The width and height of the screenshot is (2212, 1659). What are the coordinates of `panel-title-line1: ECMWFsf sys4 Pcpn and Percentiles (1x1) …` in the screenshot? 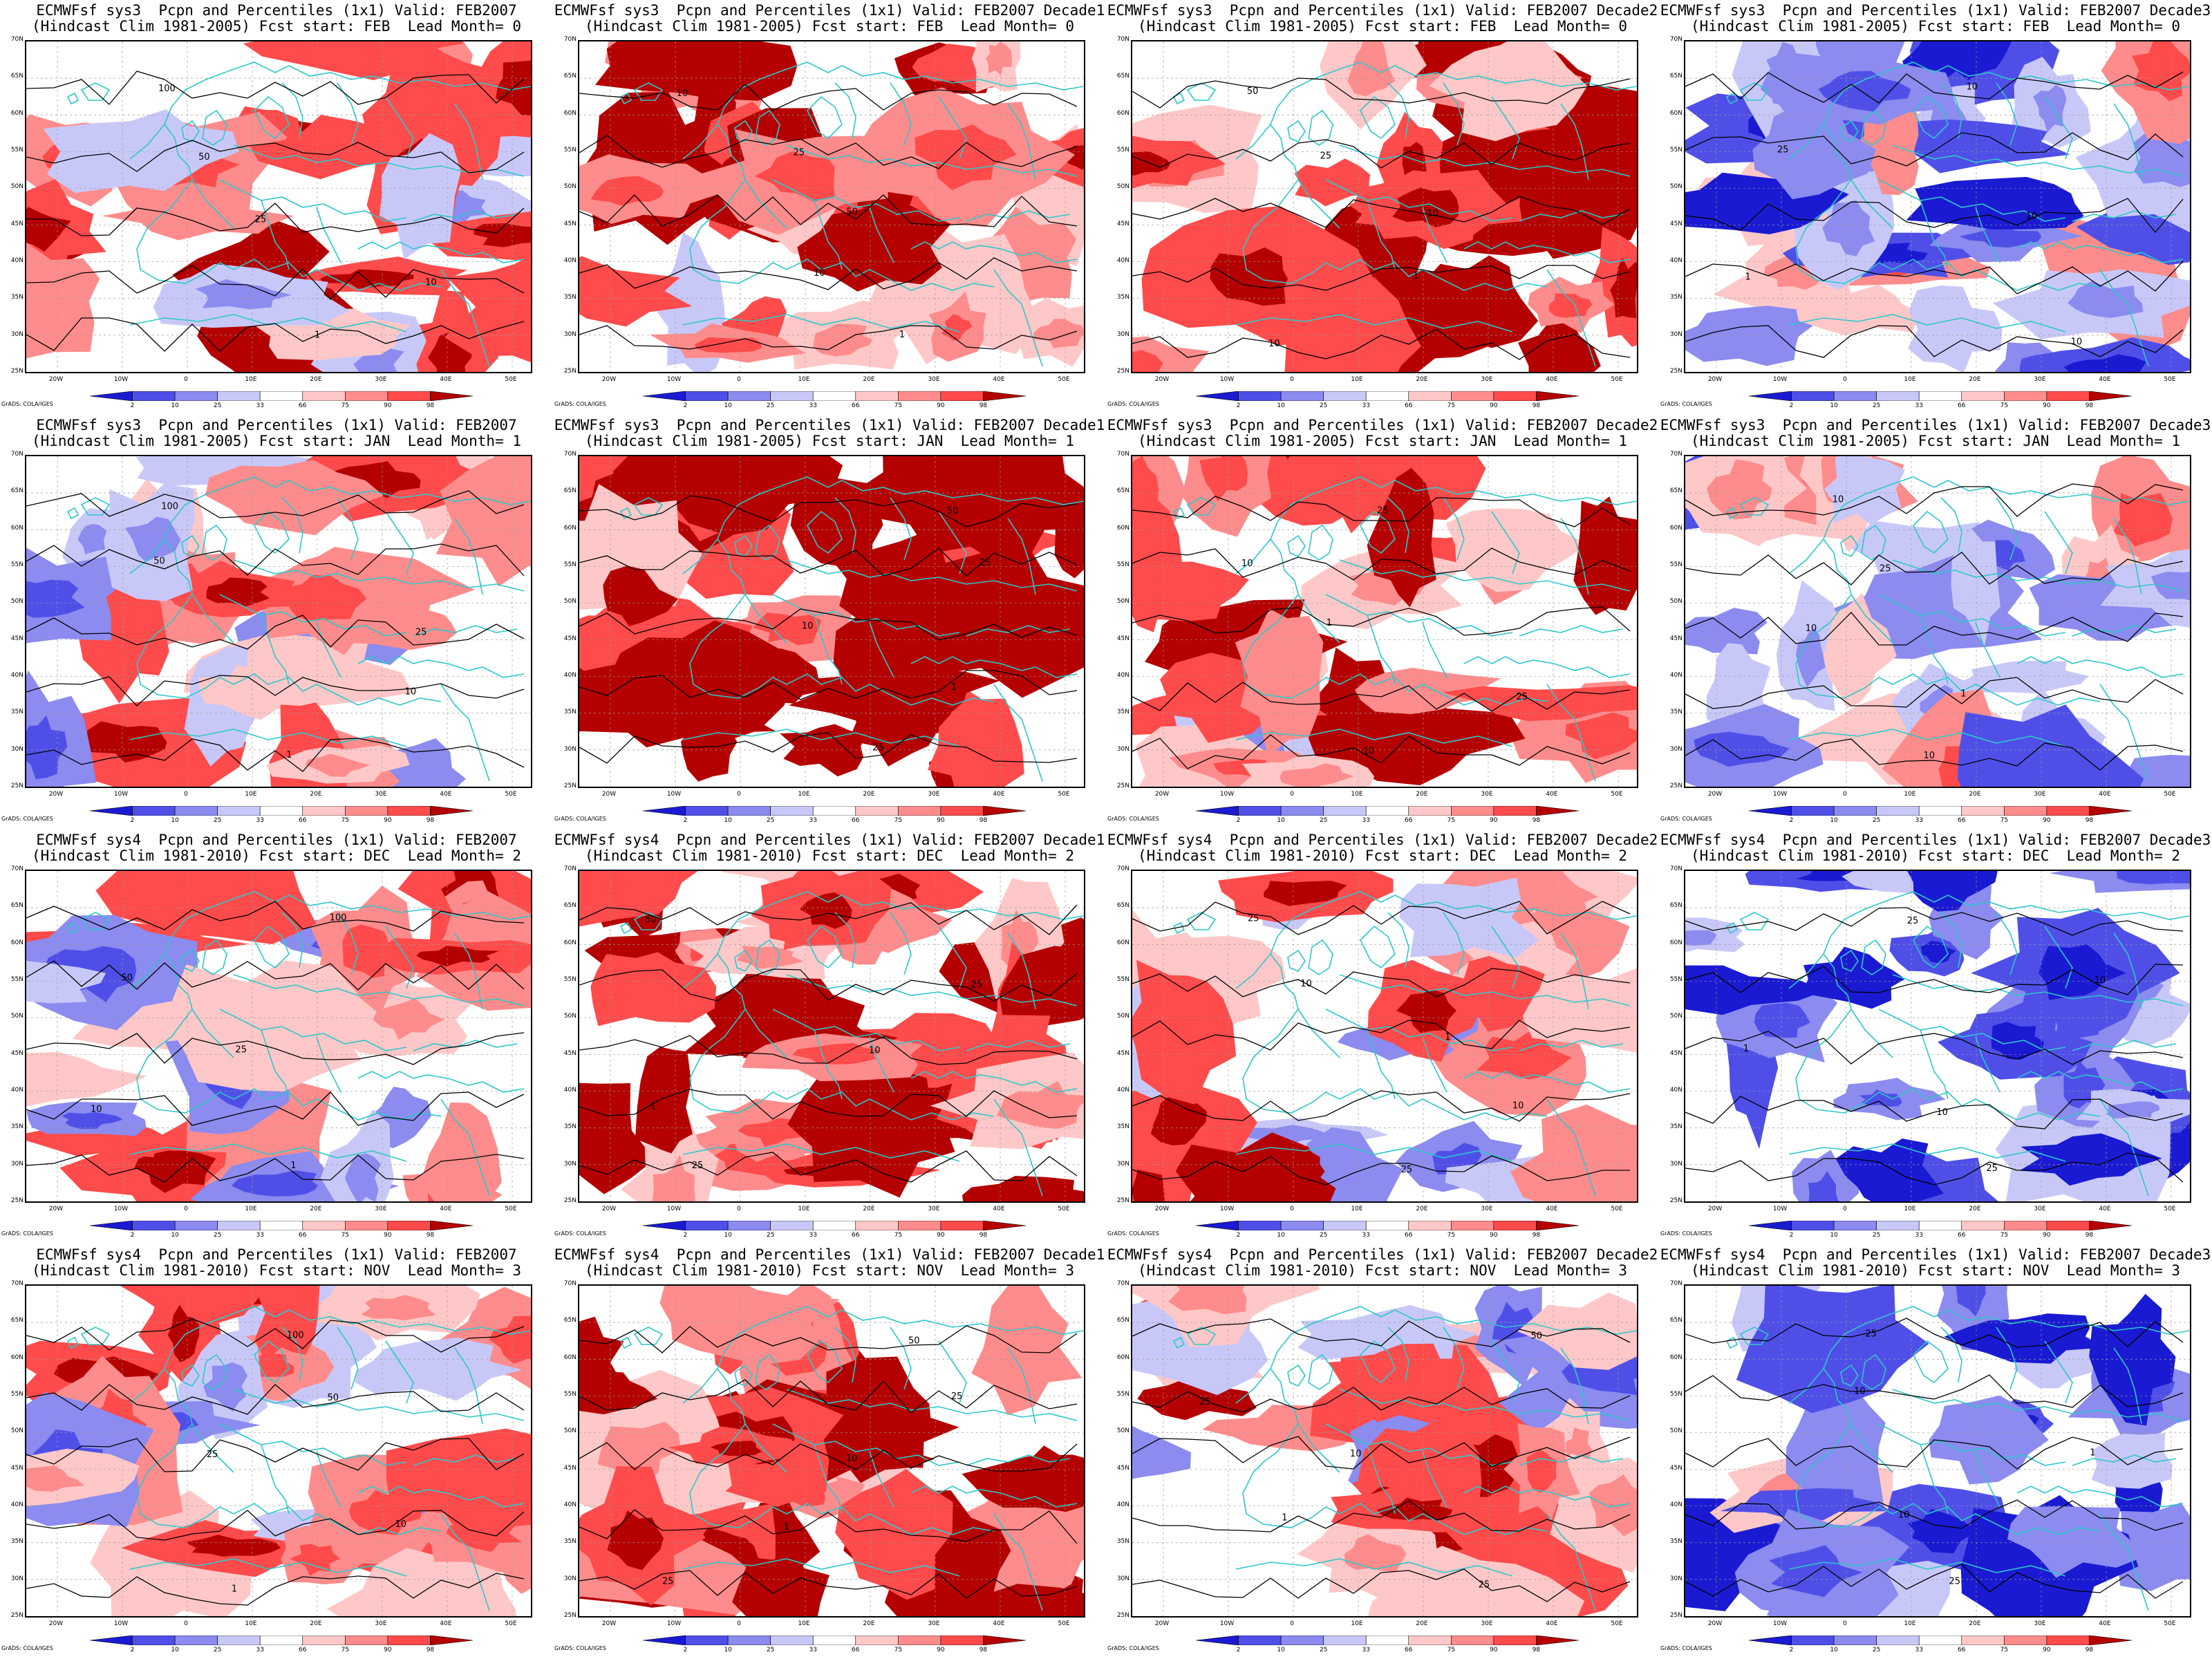 It's located at (276, 1255).